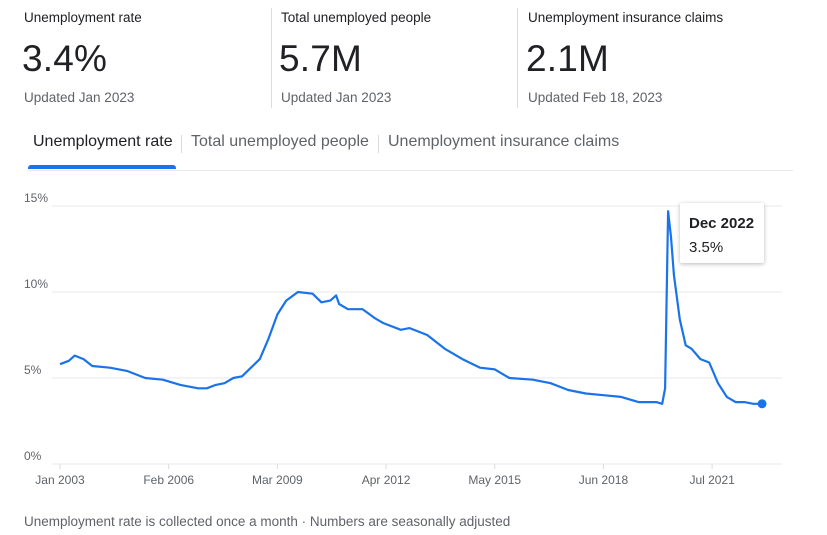 The image size is (827, 535). Describe the element at coordinates (722, 223) in the screenshot. I see `tooltip-date: Dec 2022` at that location.